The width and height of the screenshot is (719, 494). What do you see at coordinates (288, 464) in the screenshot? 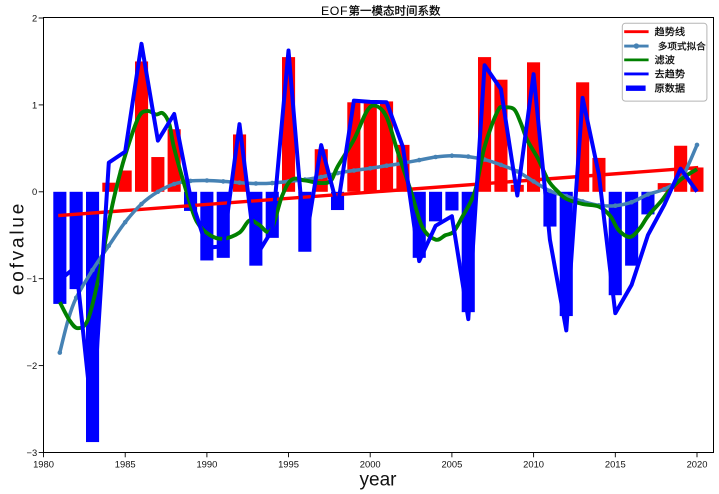
I see `svg-text: 1995` at bounding box center [288, 464].